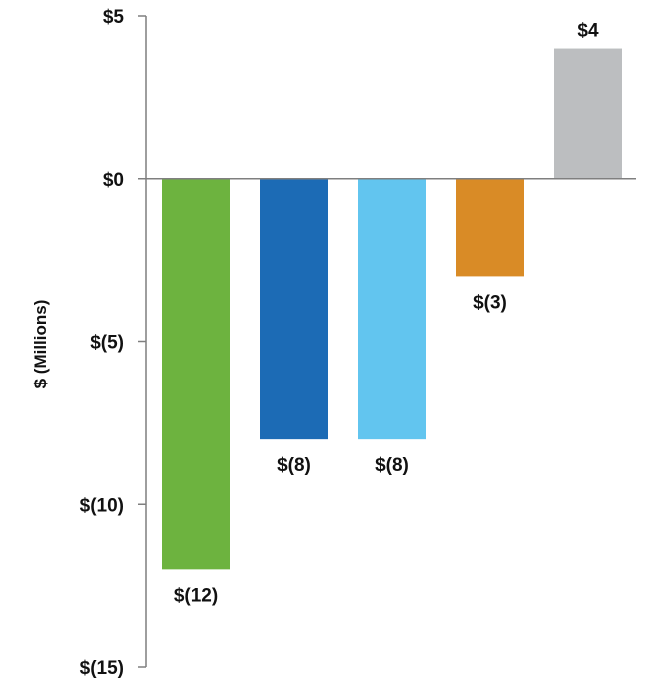 This screenshot has height=684, width=652. Describe the element at coordinates (113, 180) in the screenshot. I see `y-tick-label: $0` at that location.